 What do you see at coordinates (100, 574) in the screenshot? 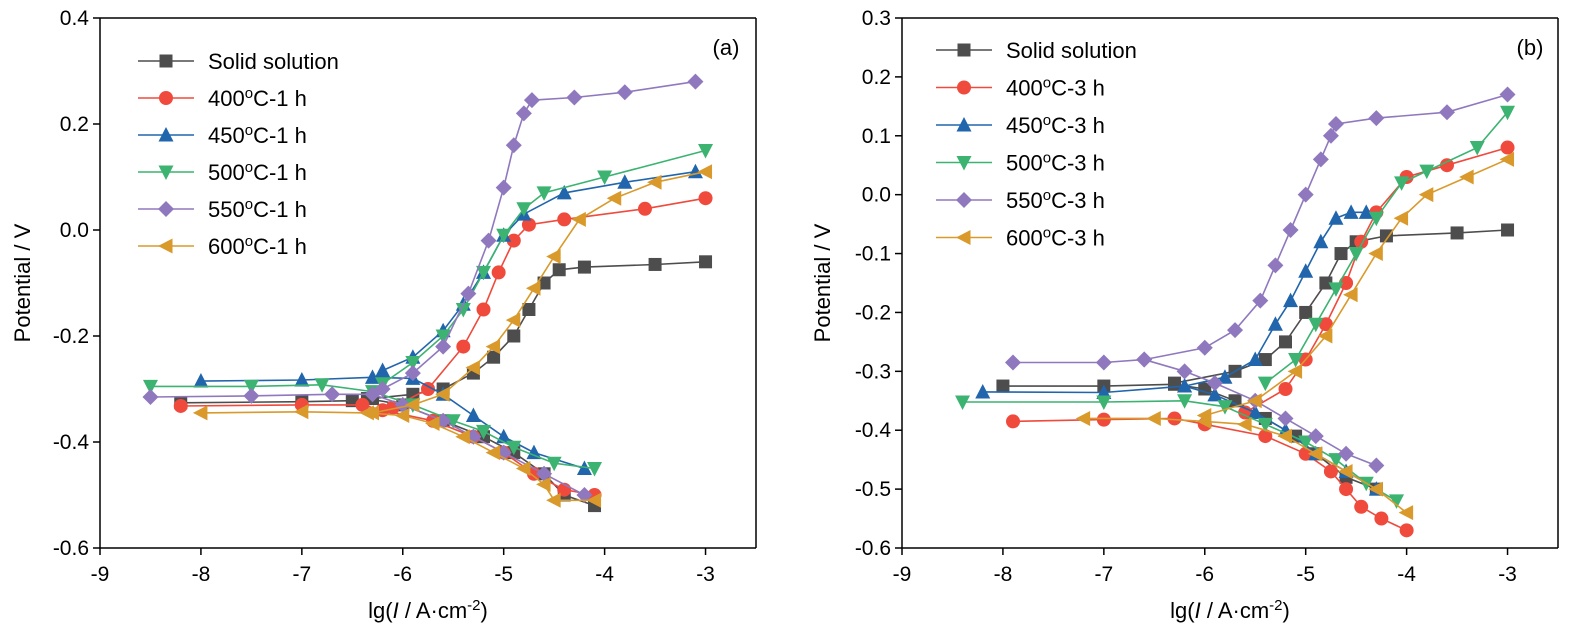
I see `x-tick-label: -9` at bounding box center [100, 574].